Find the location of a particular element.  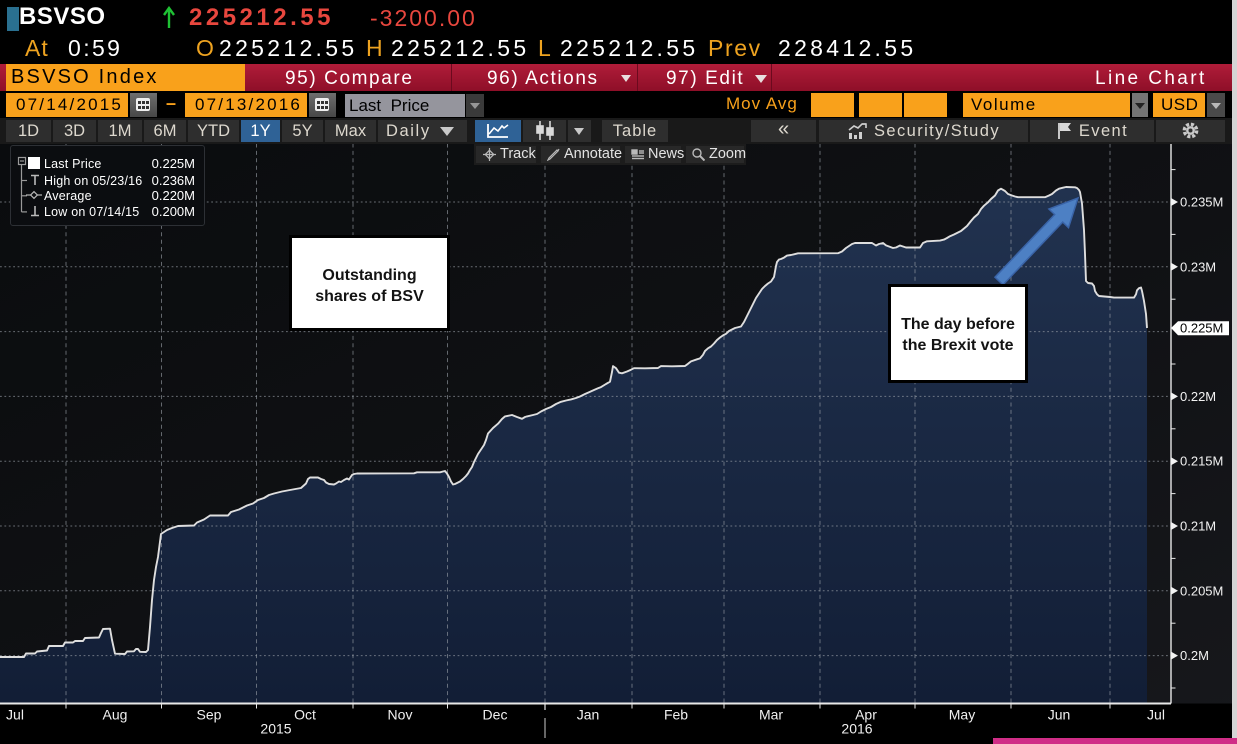

svg-text: 0.215M is located at coordinates (1201, 461).